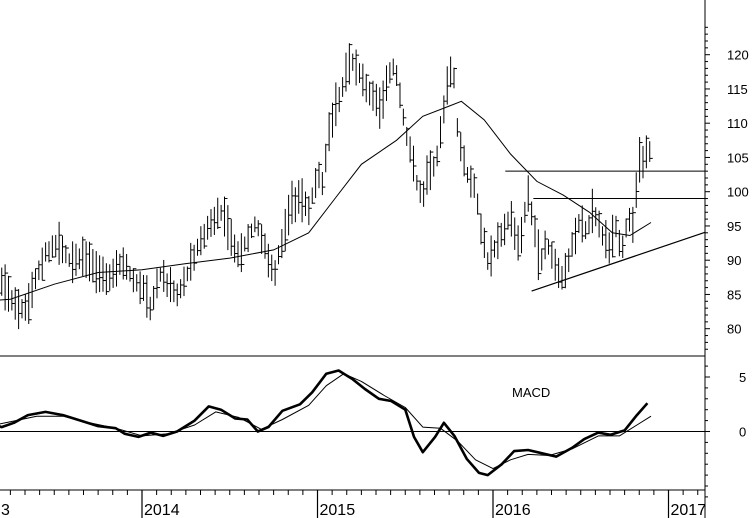 Image resolution: width=752 pixels, height=518 pixels. What do you see at coordinates (738, 192) in the screenshot?
I see `price-y-tick-label: 100` at bounding box center [738, 192].